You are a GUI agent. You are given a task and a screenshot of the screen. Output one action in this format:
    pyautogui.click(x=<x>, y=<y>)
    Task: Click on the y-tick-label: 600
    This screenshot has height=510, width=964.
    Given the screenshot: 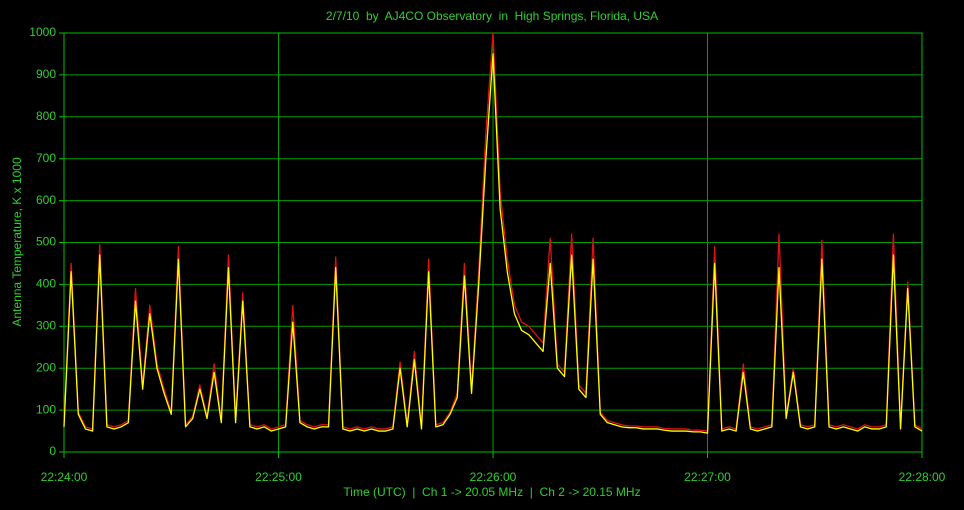 What is the action you would take?
    pyautogui.click(x=46, y=200)
    